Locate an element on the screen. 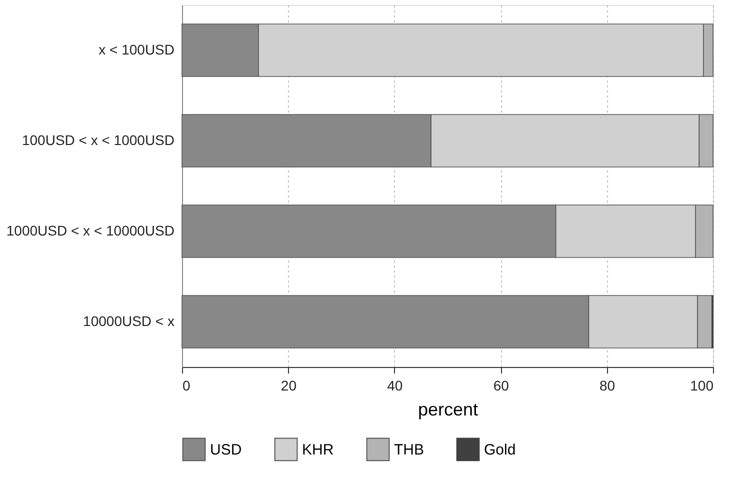  x-tick-label: 80 is located at coordinates (608, 386).